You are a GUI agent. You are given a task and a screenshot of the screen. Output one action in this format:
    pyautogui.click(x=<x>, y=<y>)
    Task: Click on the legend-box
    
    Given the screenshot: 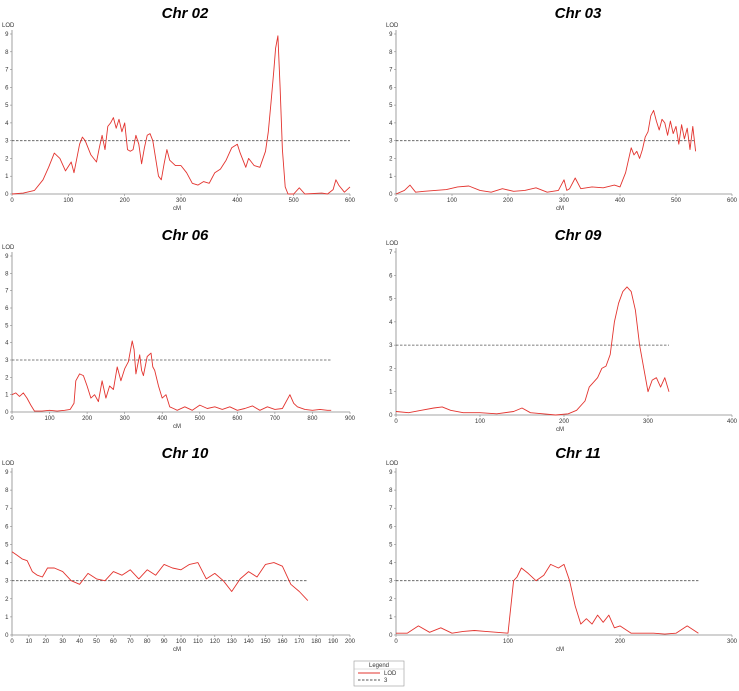 What is the action you would take?
    pyautogui.click(x=379, y=673)
    